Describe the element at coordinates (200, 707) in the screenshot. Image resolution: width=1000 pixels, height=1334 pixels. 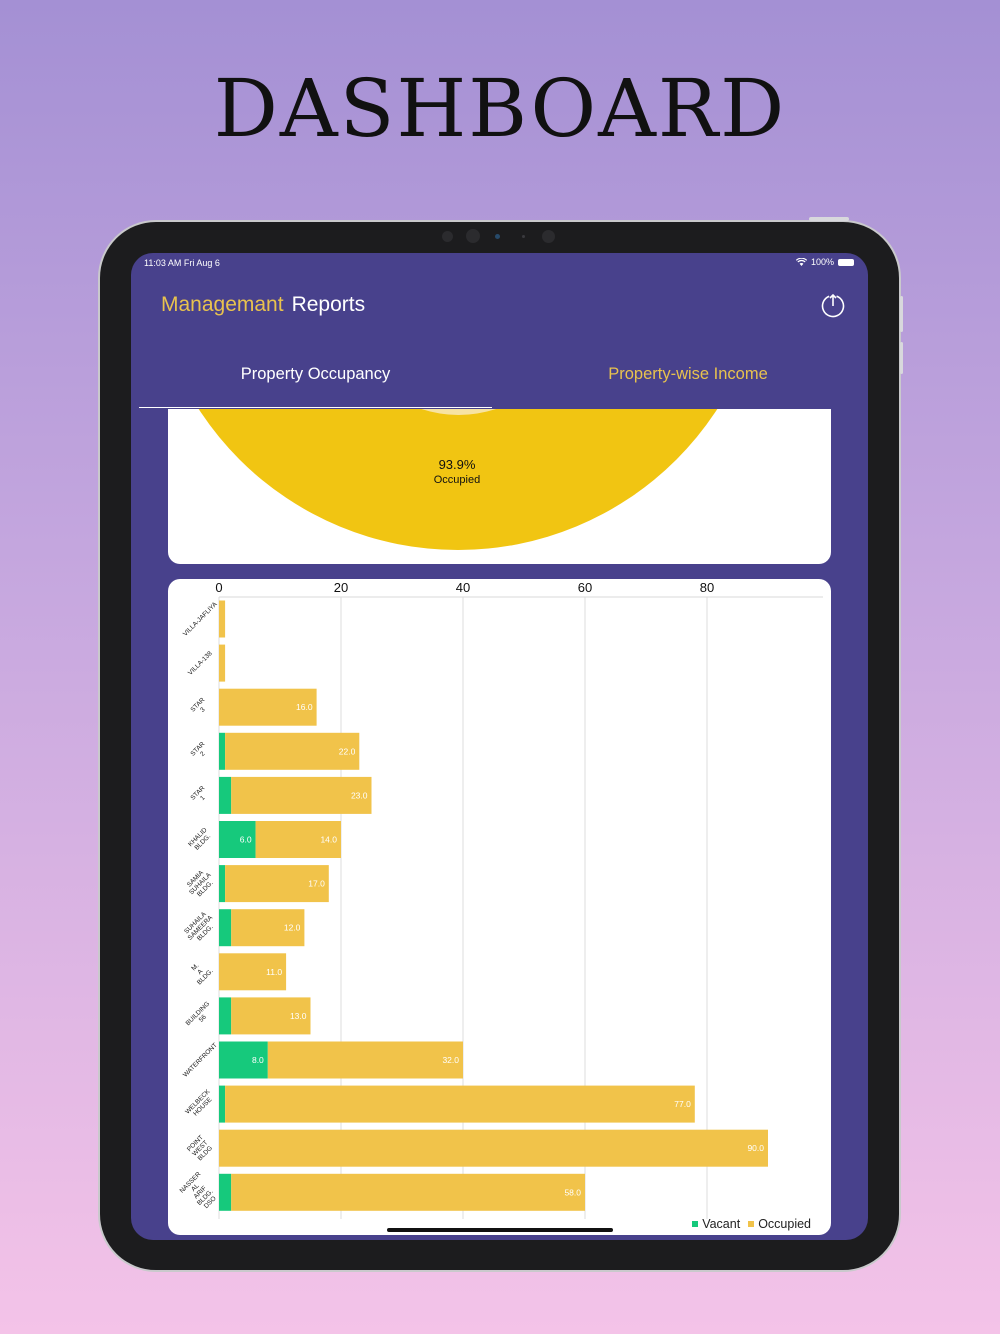
I see `y-category-label: STAR3` at that location.